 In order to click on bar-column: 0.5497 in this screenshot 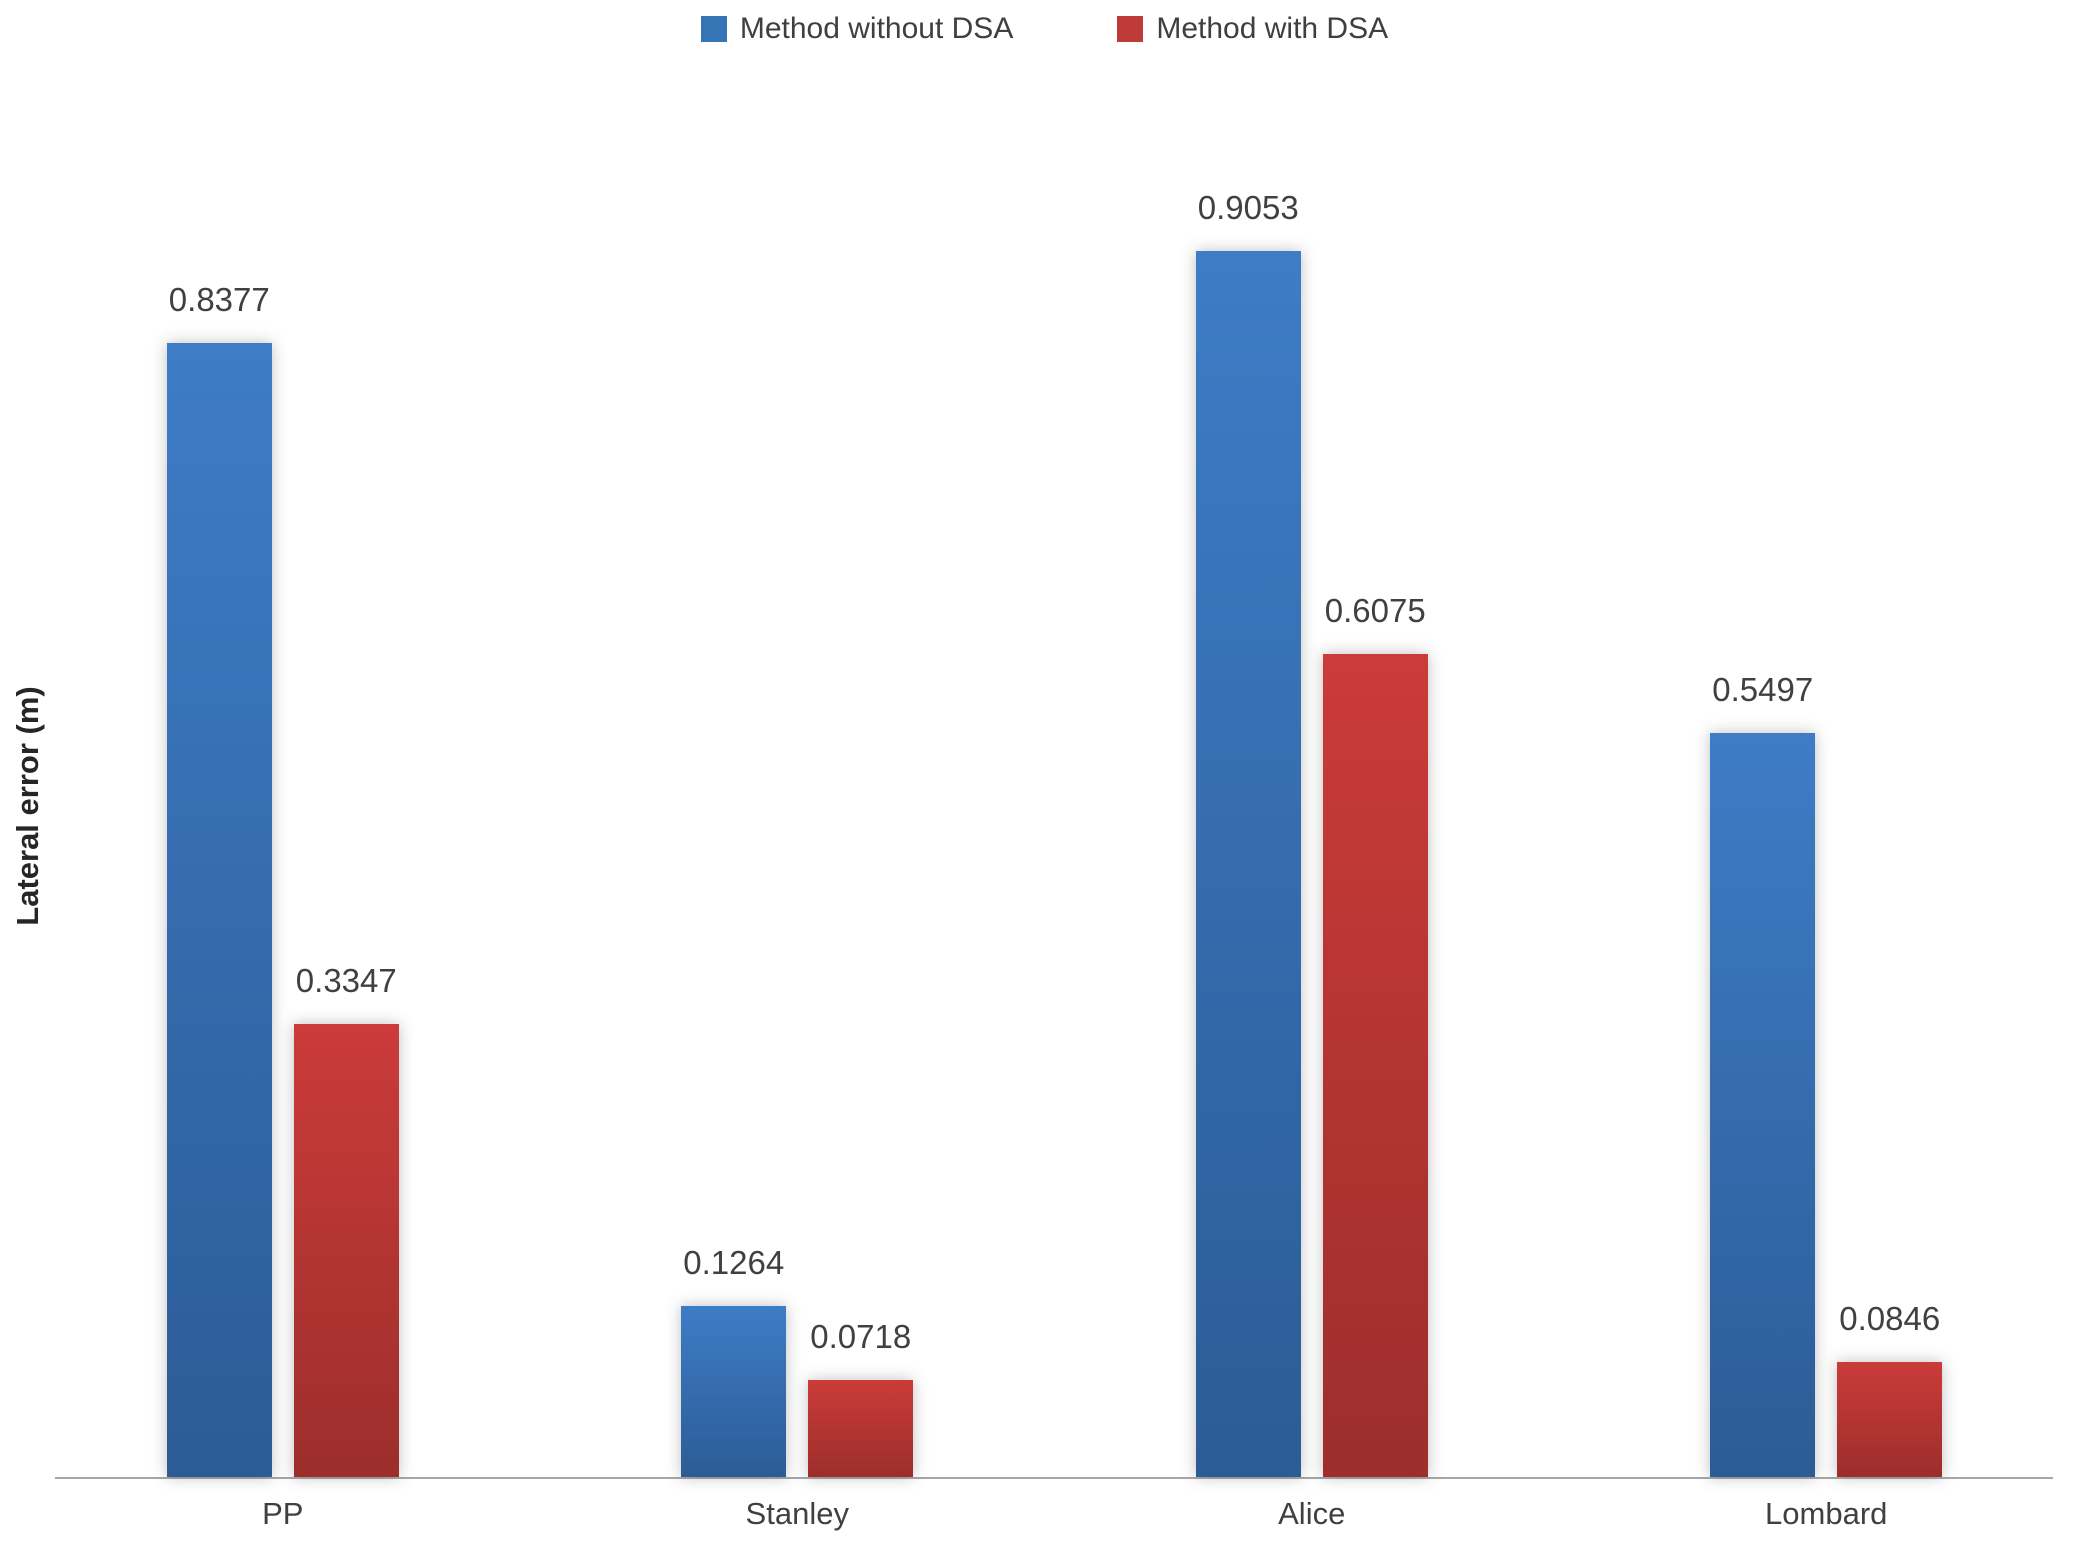, I will do `click(1763, 1073)`.